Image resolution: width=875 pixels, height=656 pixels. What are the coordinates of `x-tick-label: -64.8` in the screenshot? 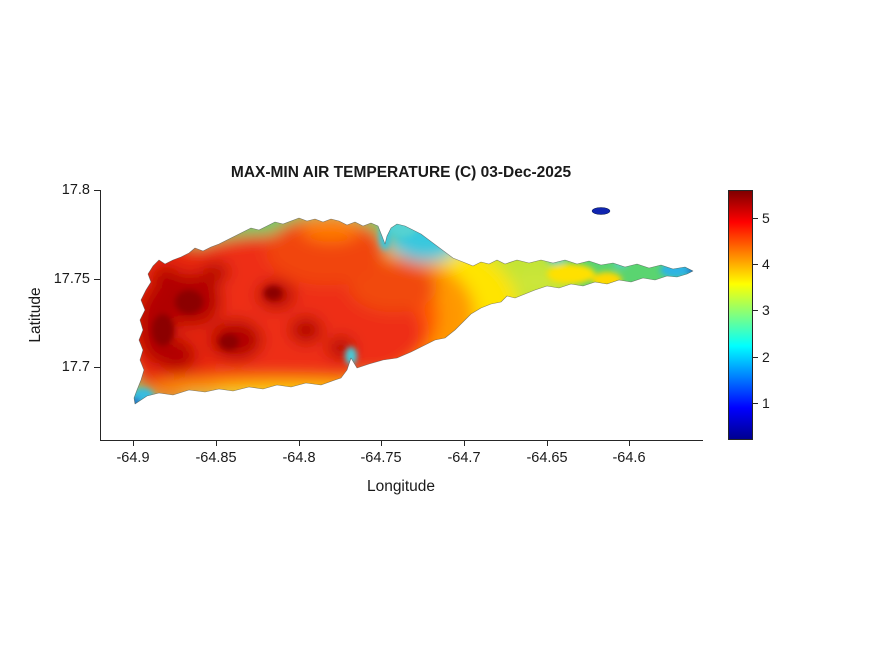 It's located at (299, 458).